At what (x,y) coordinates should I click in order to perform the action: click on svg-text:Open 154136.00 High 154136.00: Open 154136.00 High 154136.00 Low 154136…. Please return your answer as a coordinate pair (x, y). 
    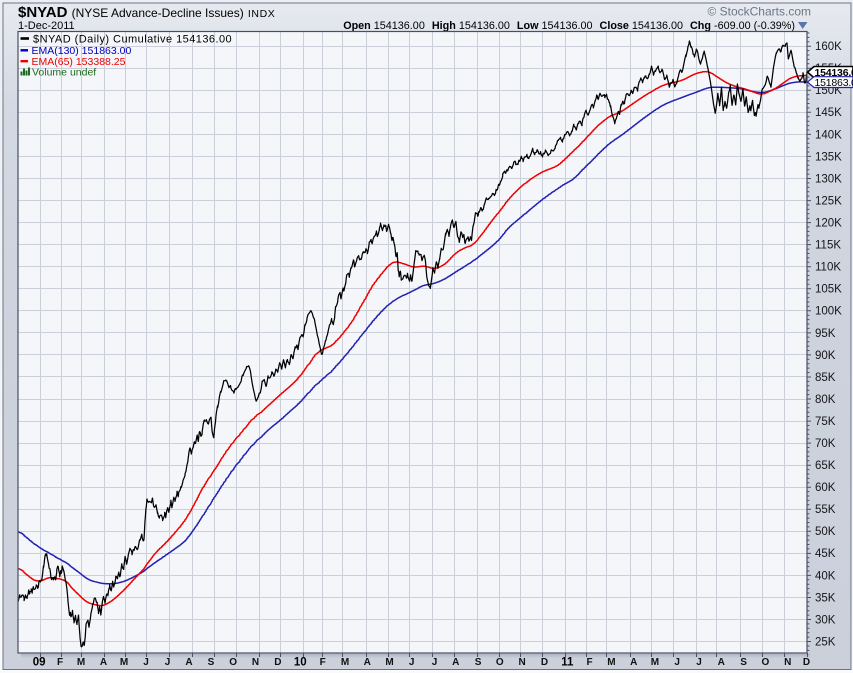
    Looking at the image, I should click on (569, 26).